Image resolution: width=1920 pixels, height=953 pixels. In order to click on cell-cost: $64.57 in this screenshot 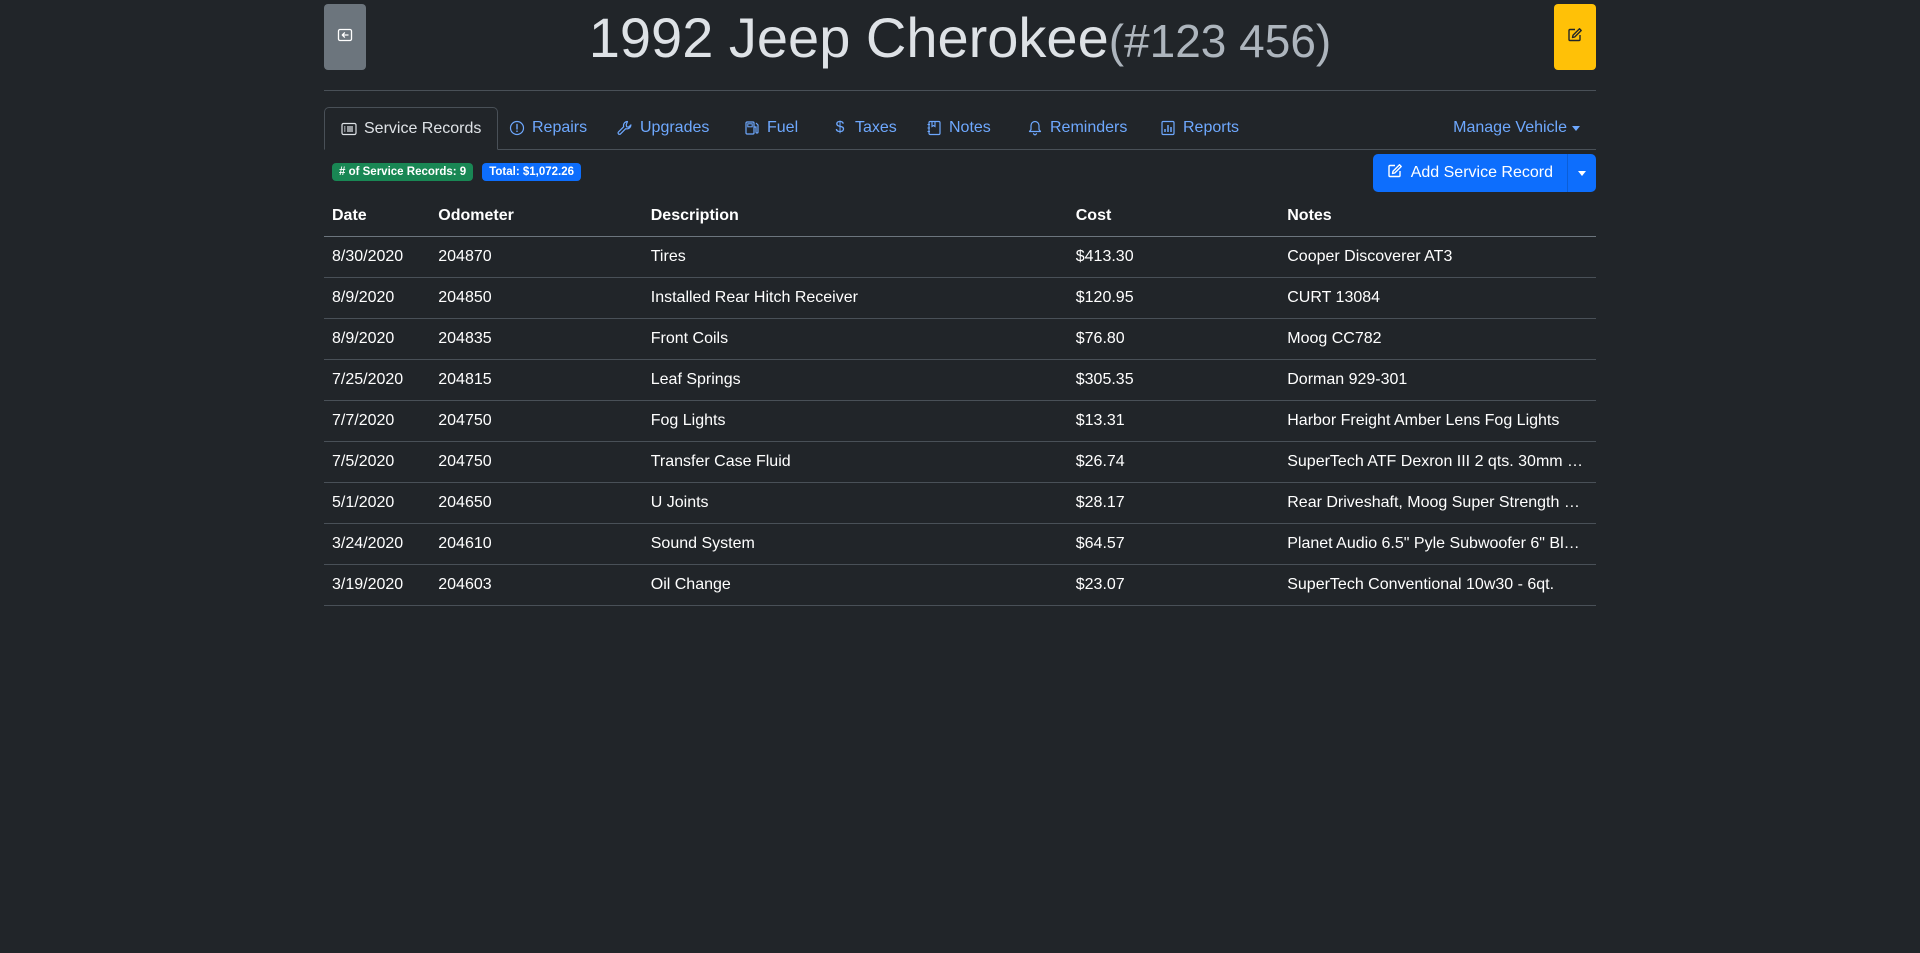, I will do `click(1173, 544)`.